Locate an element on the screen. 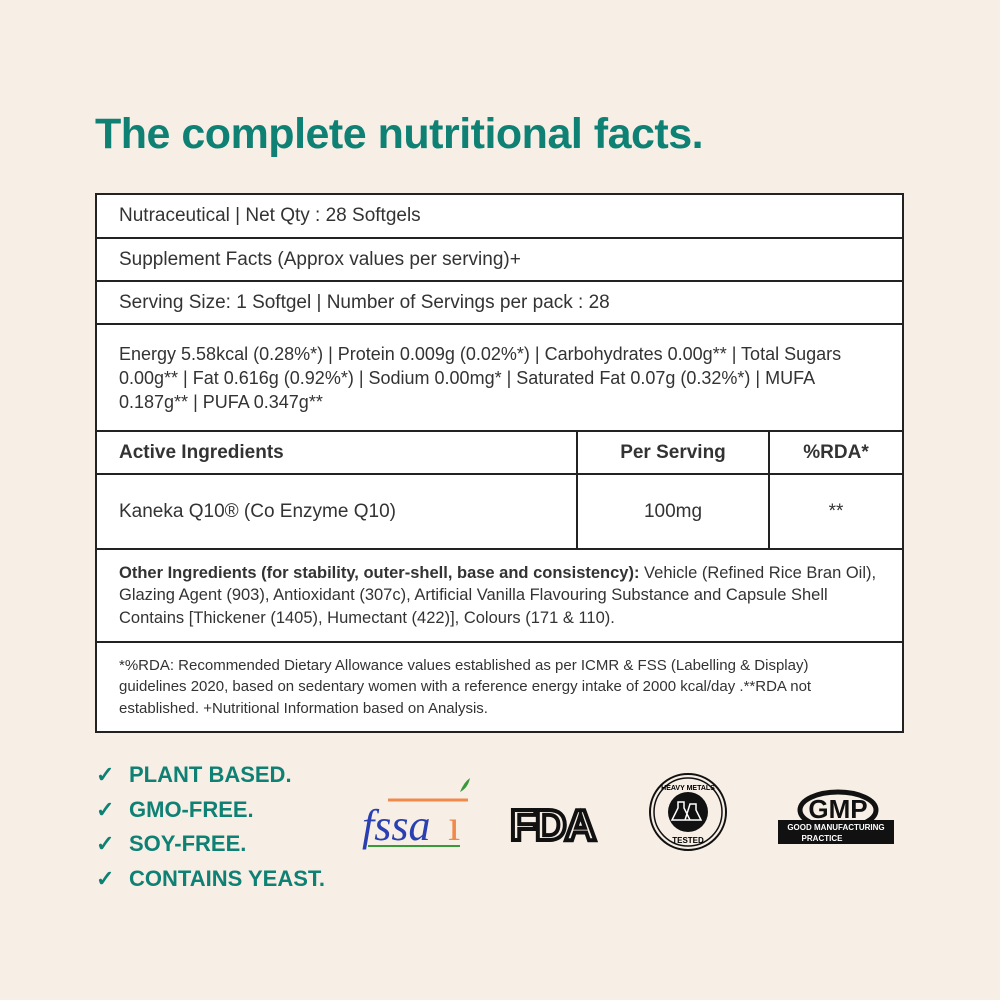 The width and height of the screenshot is (1000, 1000). tested-label: TESTED is located at coordinates (688, 840).